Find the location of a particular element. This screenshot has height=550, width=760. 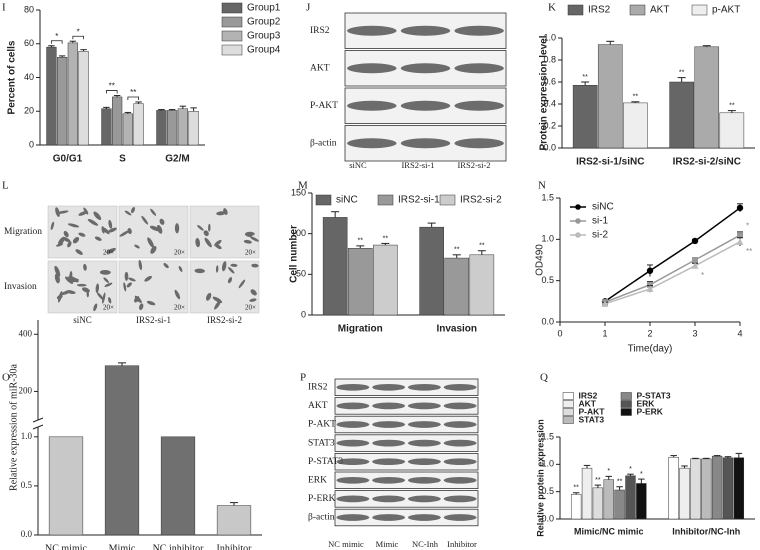

x-tick-label: 2 is located at coordinates (649, 333).